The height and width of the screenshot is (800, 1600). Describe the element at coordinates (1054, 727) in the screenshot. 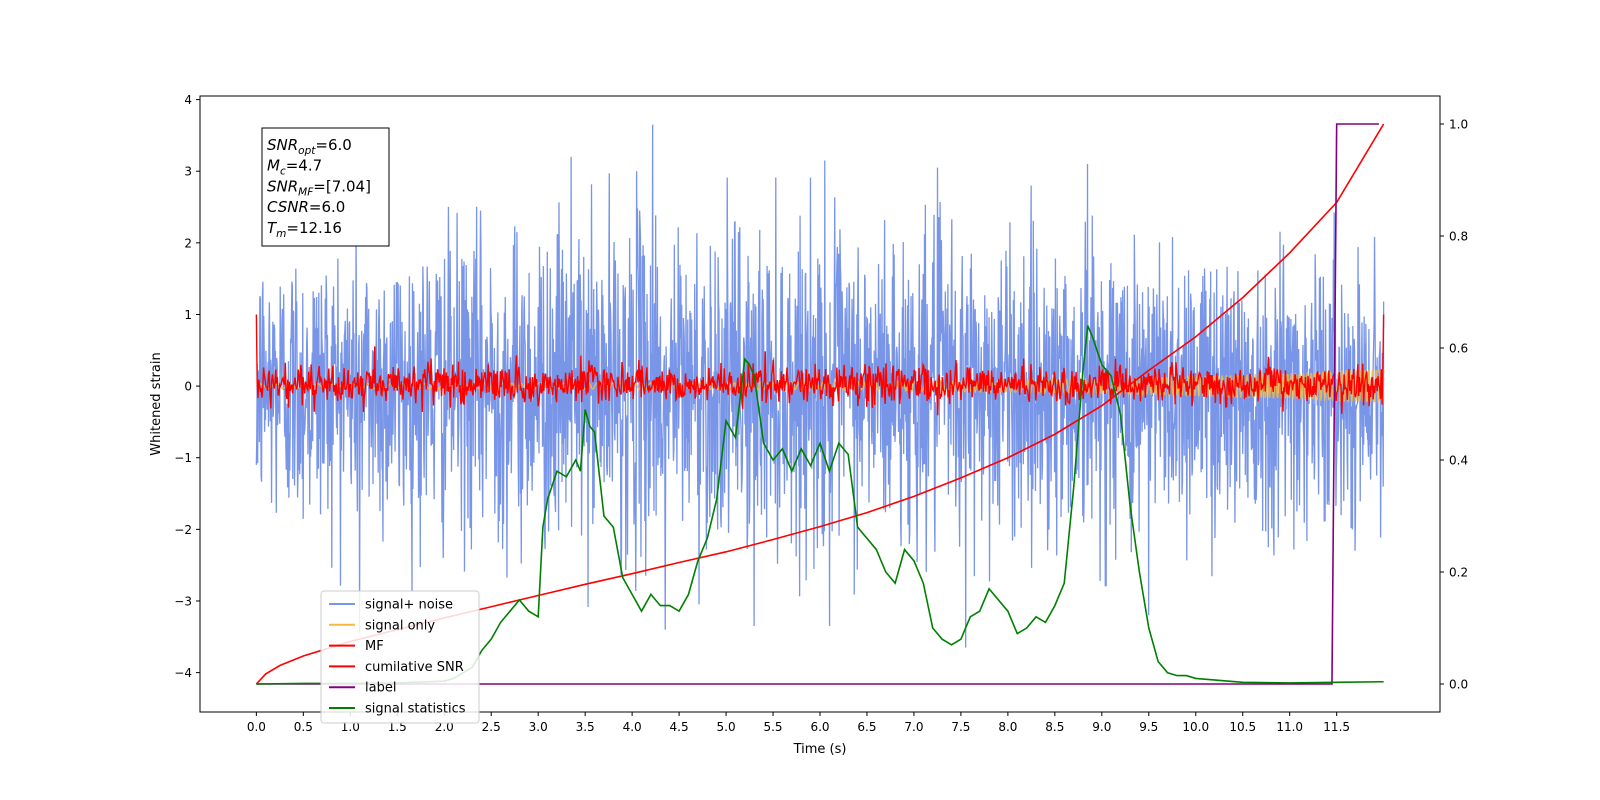

I see `x-tick-label: 8.5` at that location.